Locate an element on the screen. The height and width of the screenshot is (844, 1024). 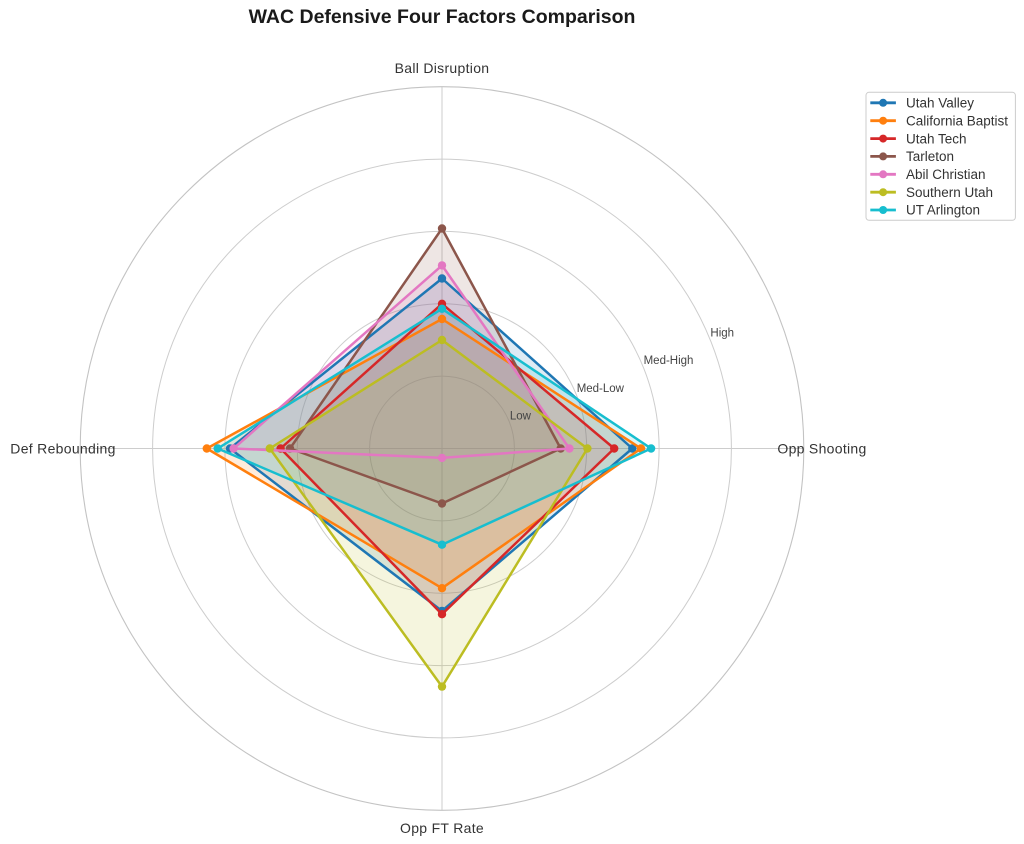
svg-text:WAC Defensive Four Factors Com: WAC Defensive Four Factors Comparison is located at coordinates (442, 17).